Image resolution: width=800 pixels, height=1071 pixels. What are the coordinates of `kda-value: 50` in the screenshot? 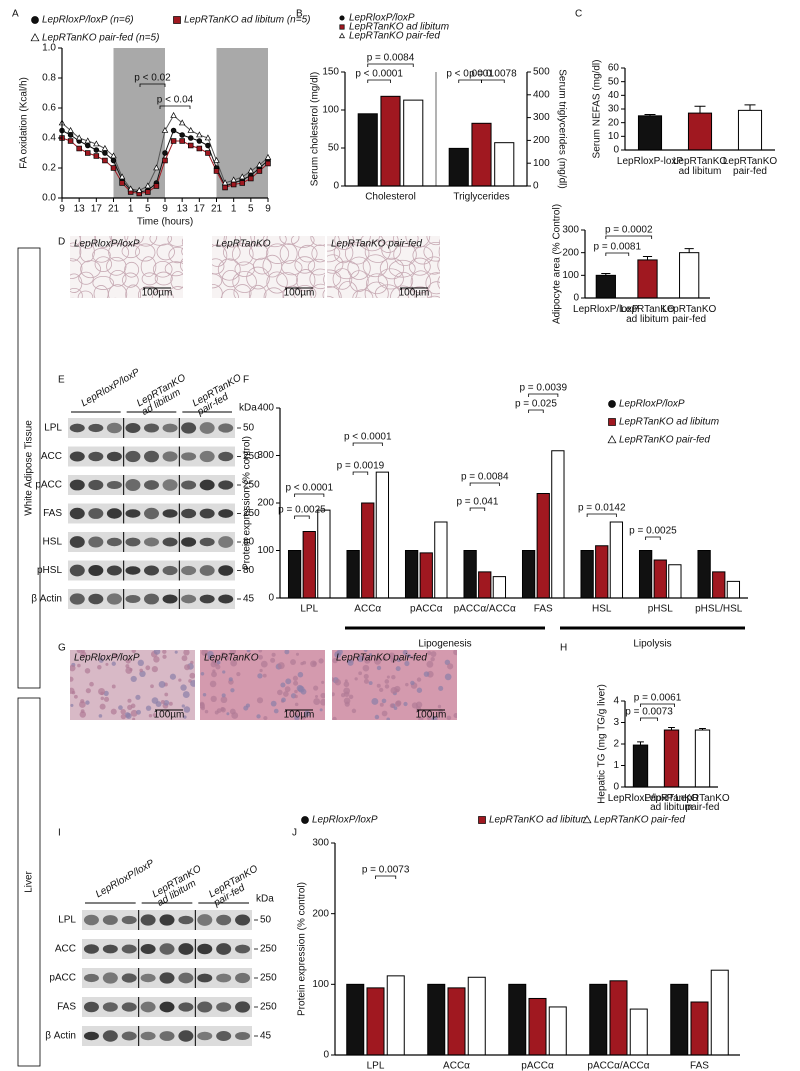 It's located at (266, 920).